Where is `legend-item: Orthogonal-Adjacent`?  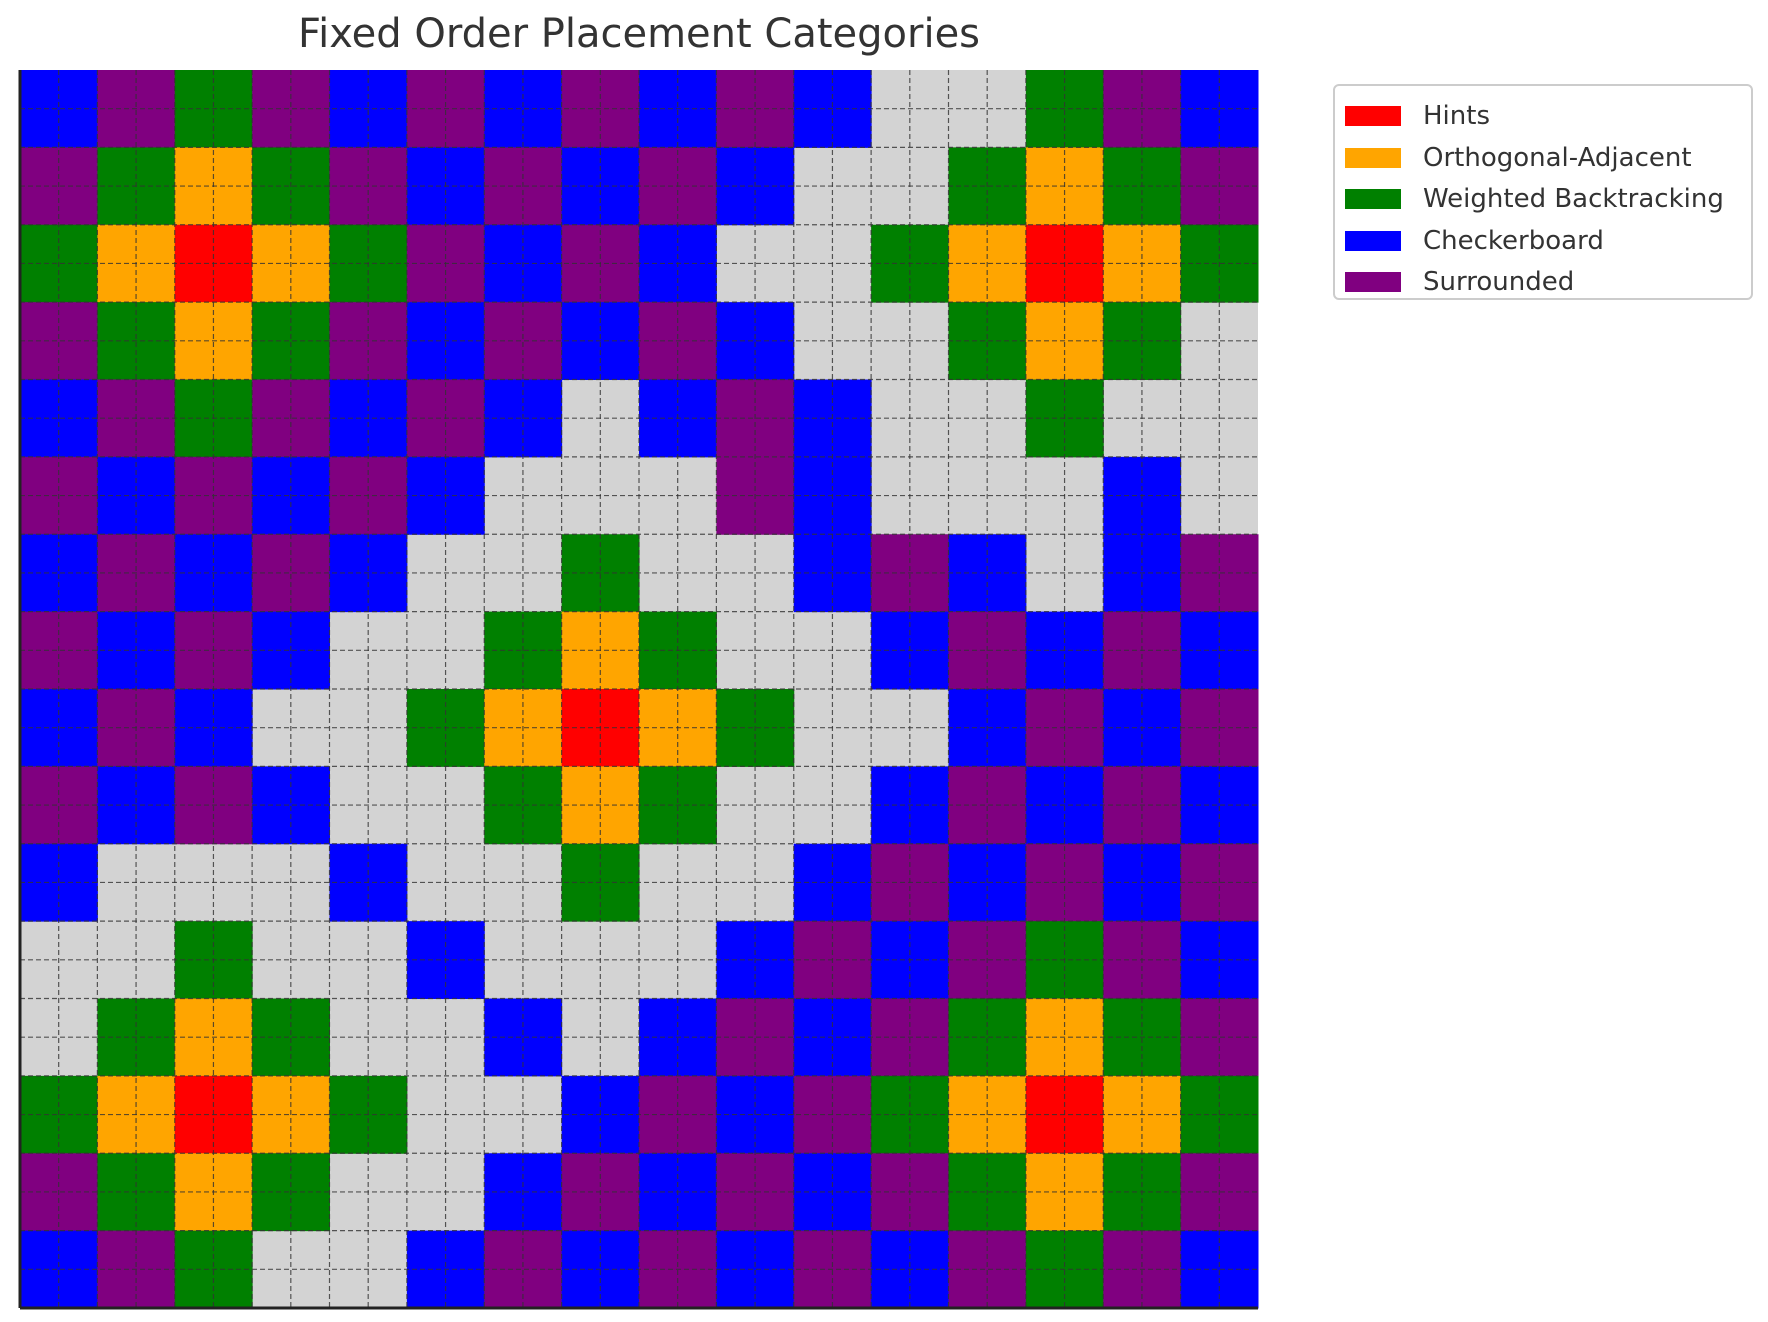 legend-item: Orthogonal-Adjacent is located at coordinates (1518, 158).